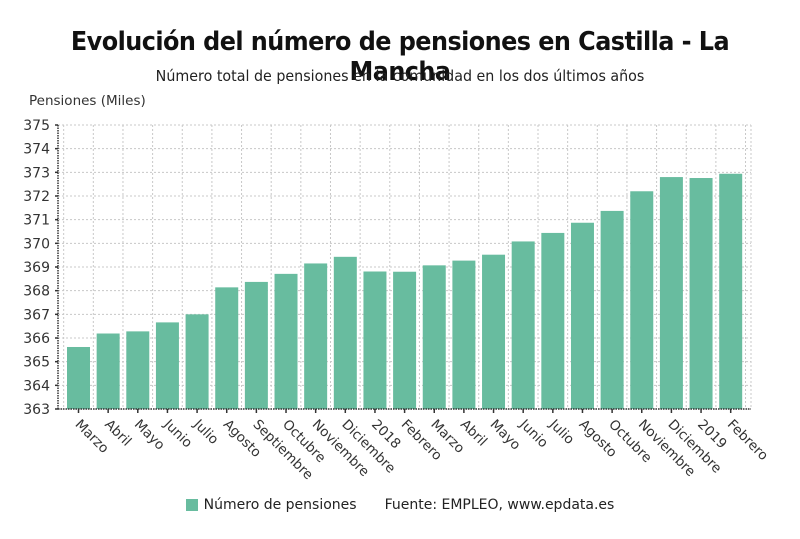 This screenshot has height=539, width=800. I want to click on y-tick-label: 368, so click(36, 292).